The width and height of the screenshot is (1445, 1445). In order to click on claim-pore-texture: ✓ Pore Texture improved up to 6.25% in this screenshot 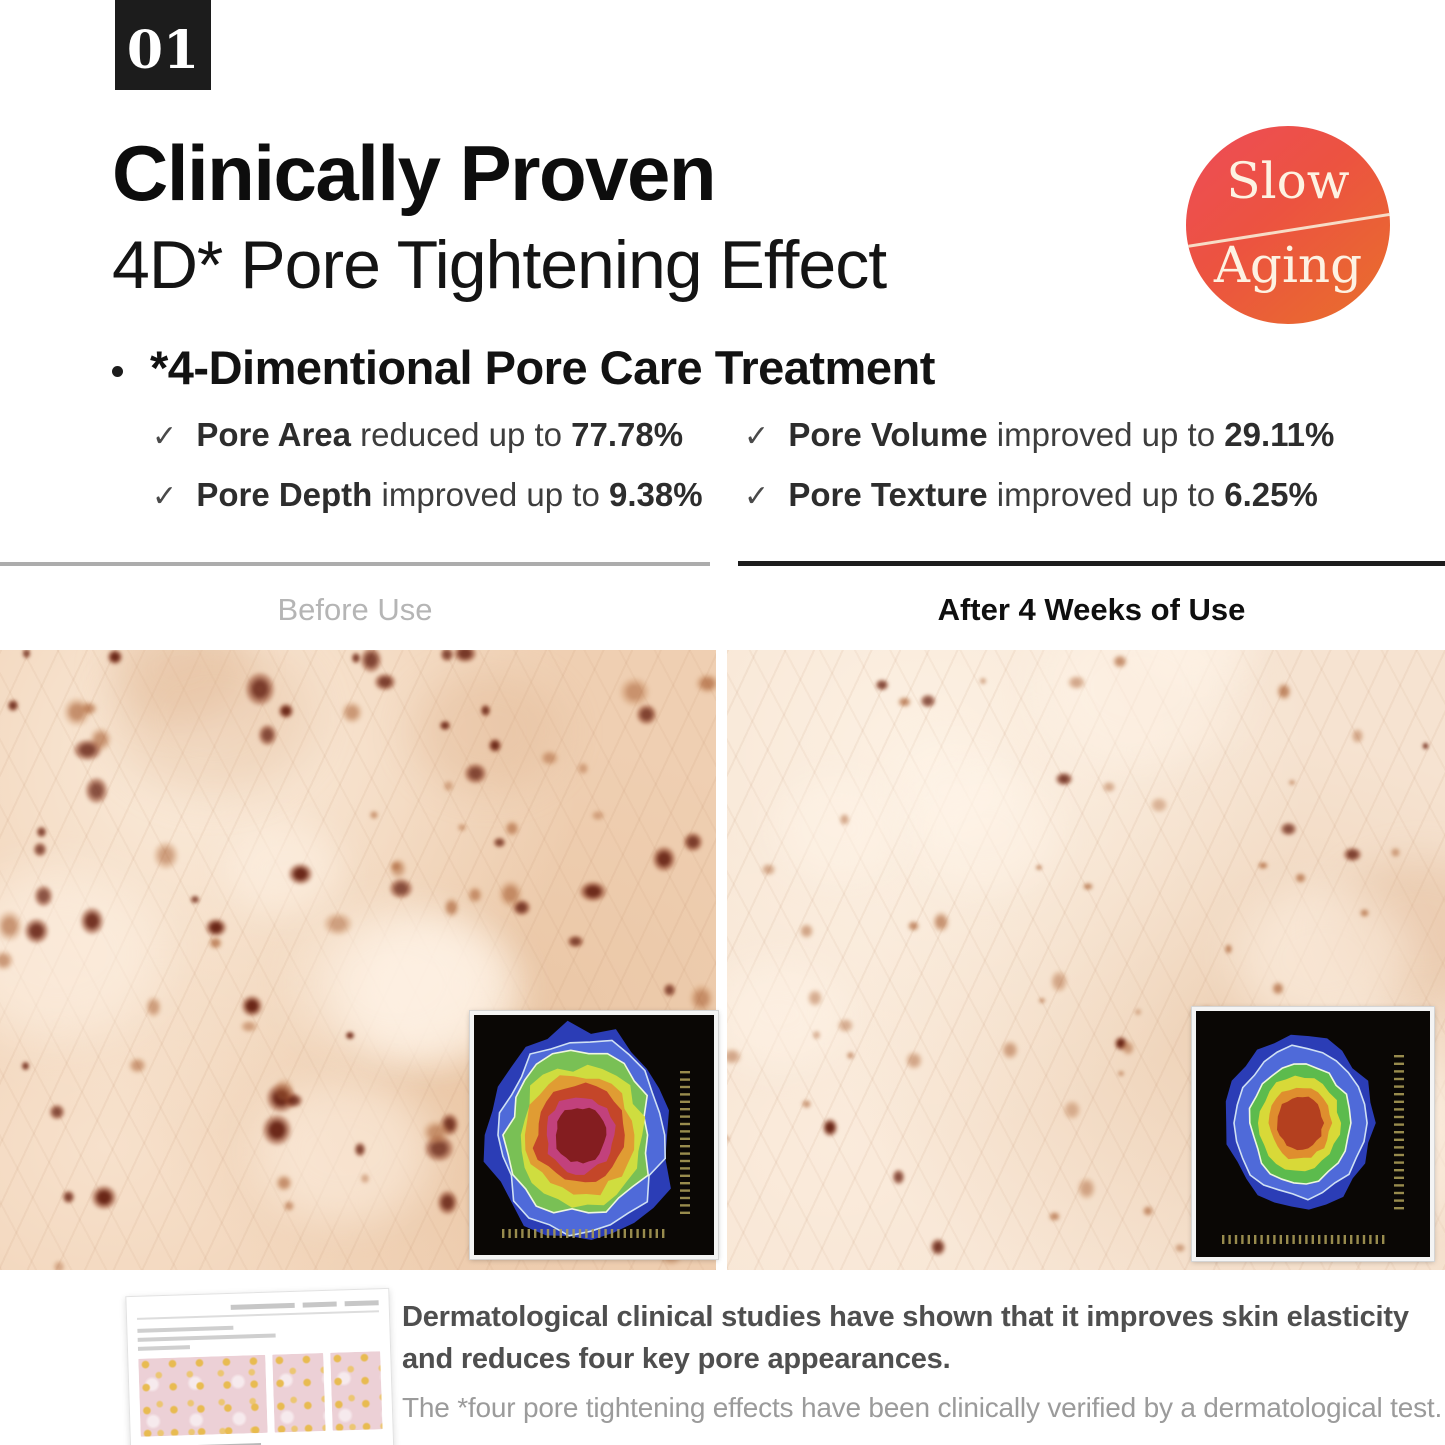, I will do `click(1039, 495)`.